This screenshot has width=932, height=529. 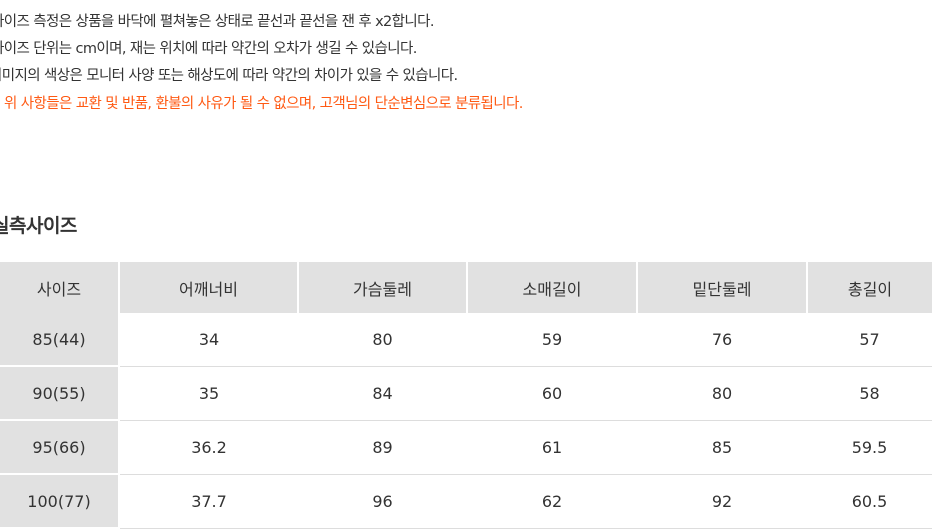 What do you see at coordinates (552, 501) in the screenshot?
I see `value-cell: 62` at bounding box center [552, 501].